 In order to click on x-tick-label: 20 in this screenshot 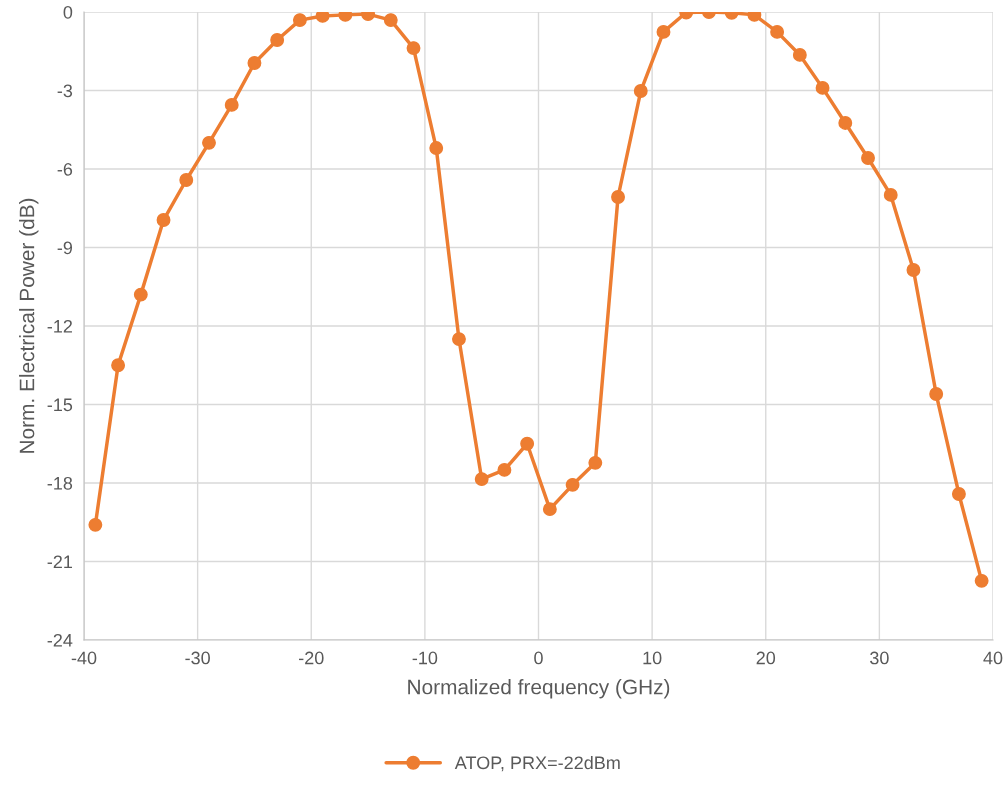, I will do `click(766, 658)`.